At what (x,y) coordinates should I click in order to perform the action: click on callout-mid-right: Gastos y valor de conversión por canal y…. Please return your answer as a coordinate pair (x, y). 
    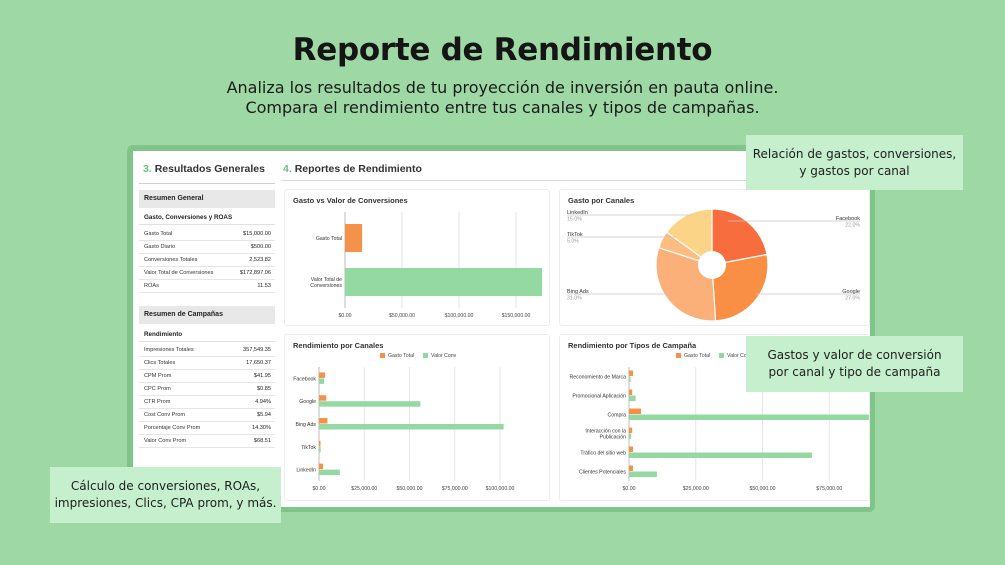
    Looking at the image, I should click on (854, 364).